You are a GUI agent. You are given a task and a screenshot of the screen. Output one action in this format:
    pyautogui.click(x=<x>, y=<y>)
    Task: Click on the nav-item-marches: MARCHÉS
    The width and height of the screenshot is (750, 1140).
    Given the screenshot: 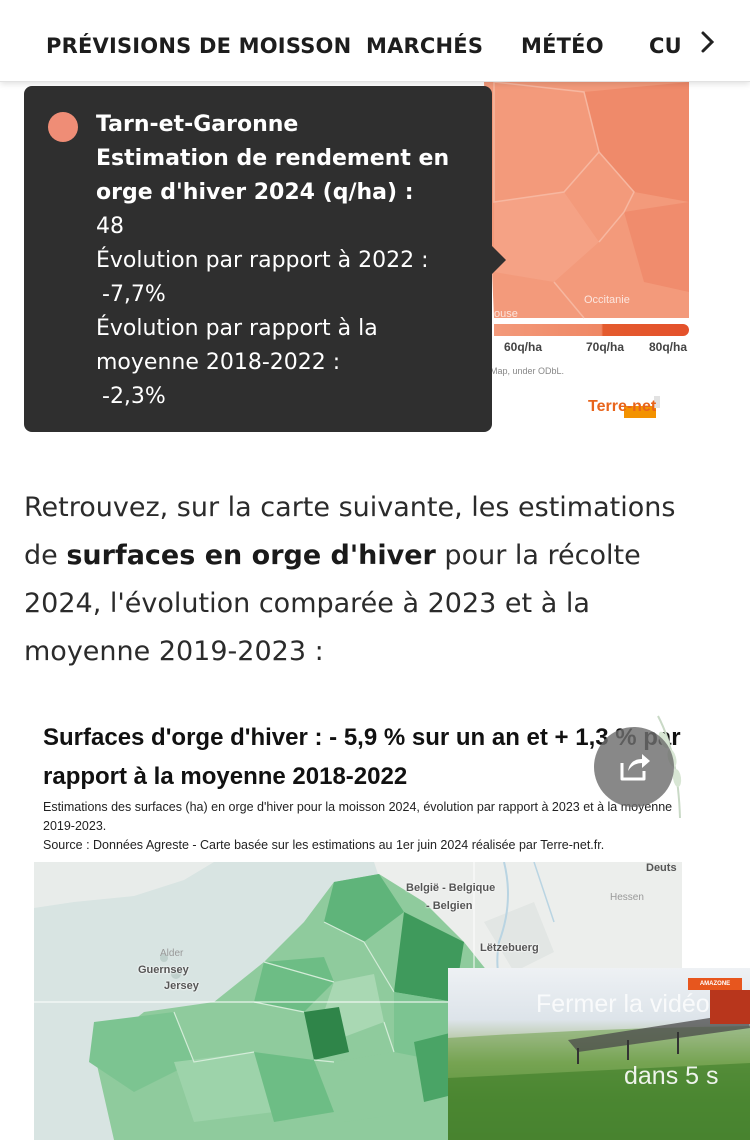 What is the action you would take?
    pyautogui.click(x=425, y=46)
    